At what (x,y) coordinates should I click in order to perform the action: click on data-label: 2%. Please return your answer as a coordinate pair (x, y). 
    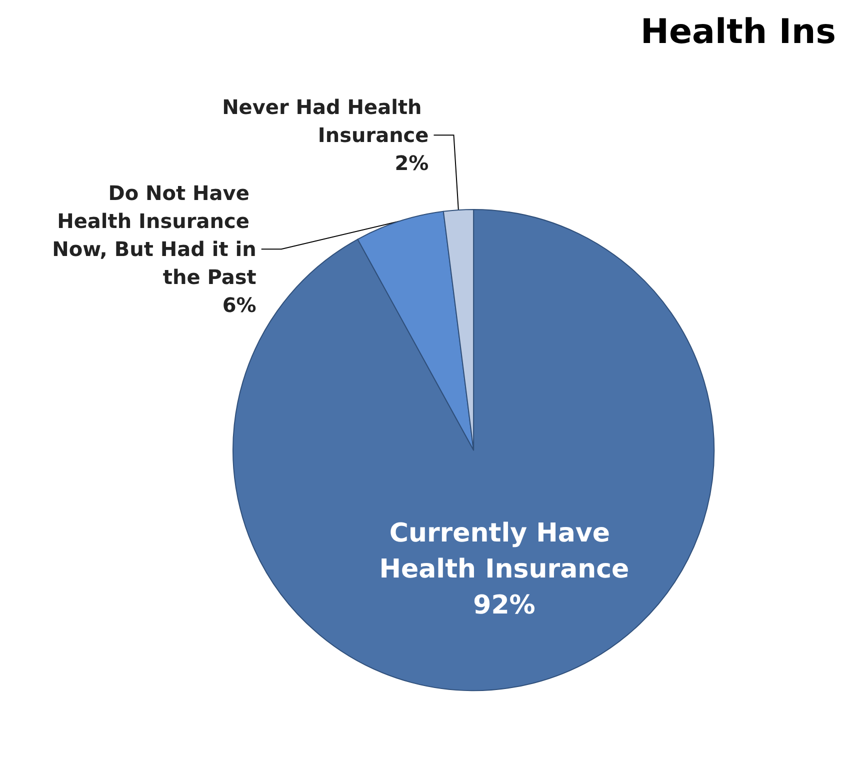
    Looking at the image, I should click on (411, 163).